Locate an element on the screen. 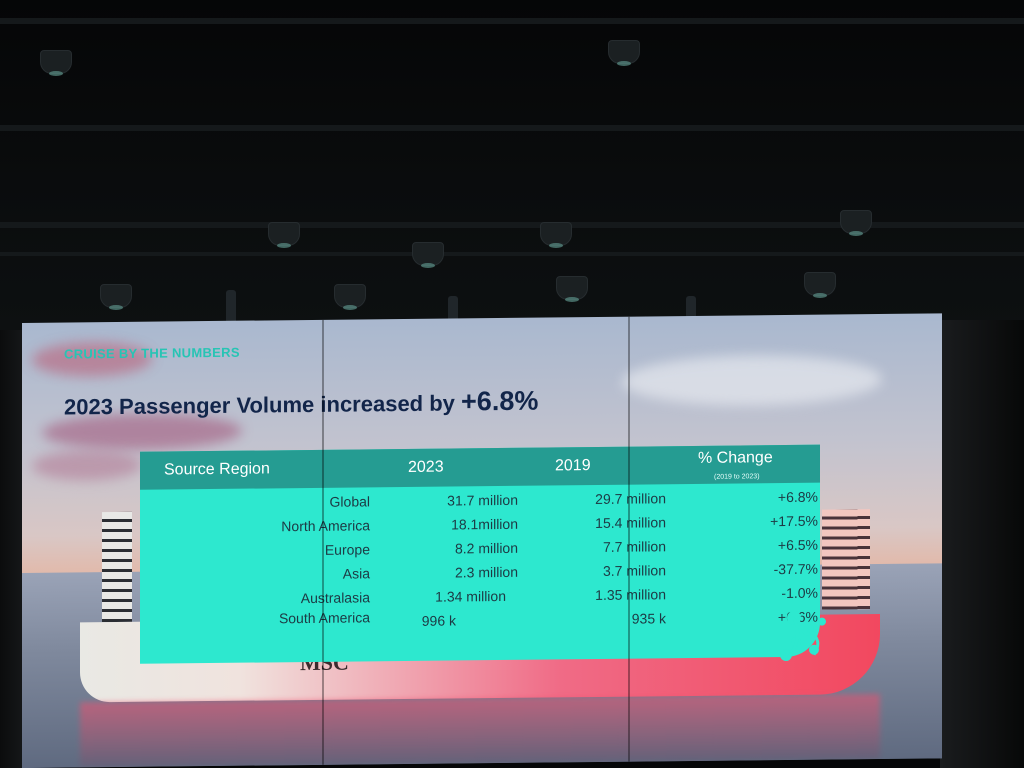  header-percent-change: % Change is located at coordinates (735, 458).